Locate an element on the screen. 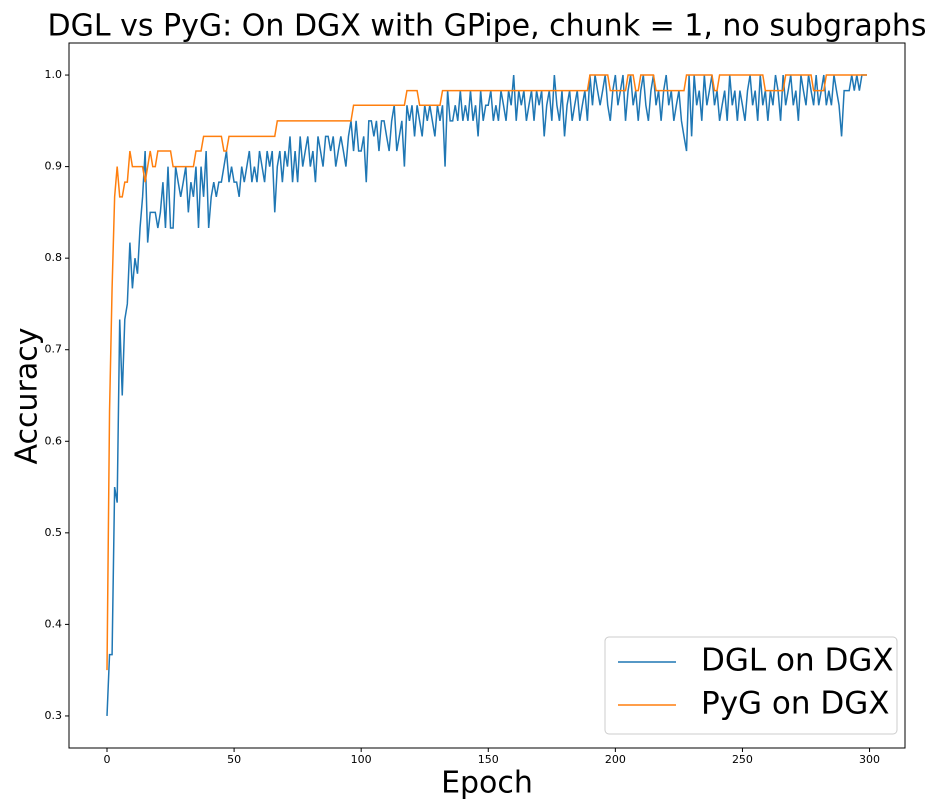 This screenshot has height=807, width=934. y-tick-label: 0.3 is located at coordinates (54, 715).